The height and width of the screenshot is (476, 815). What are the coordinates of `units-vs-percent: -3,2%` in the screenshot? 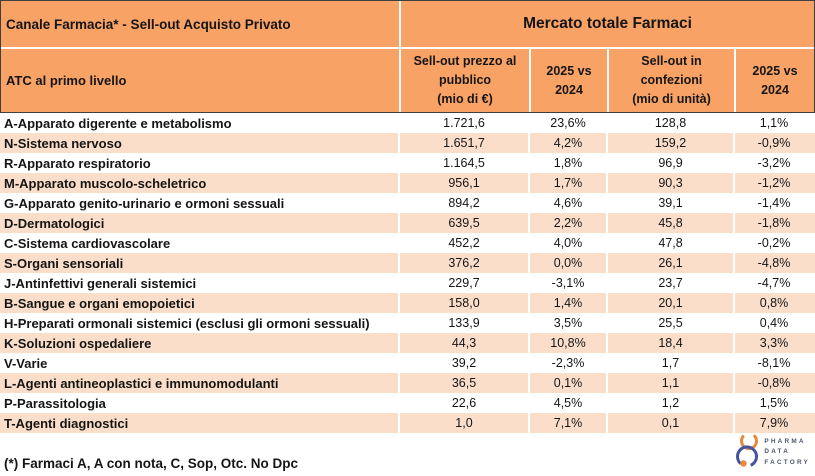 It's located at (774, 163).